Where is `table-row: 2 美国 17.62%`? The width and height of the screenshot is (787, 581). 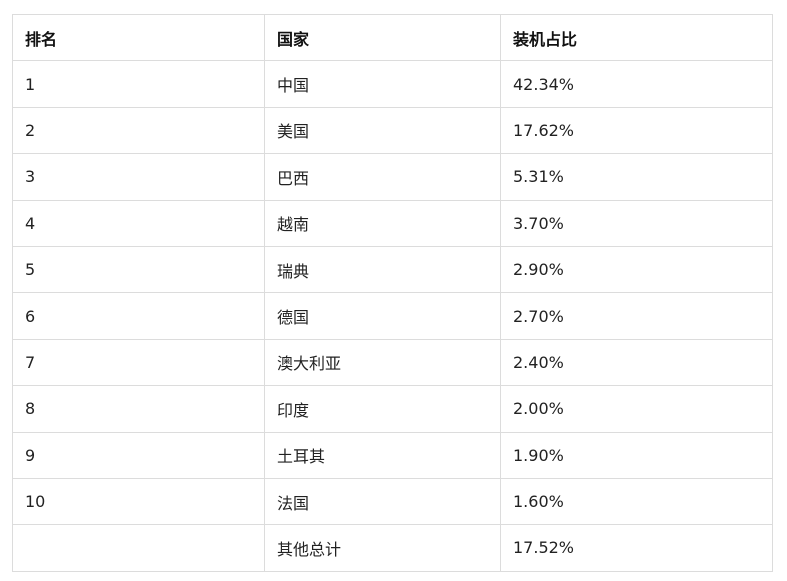
table-row: 2 美国 17.62% is located at coordinates (392, 130).